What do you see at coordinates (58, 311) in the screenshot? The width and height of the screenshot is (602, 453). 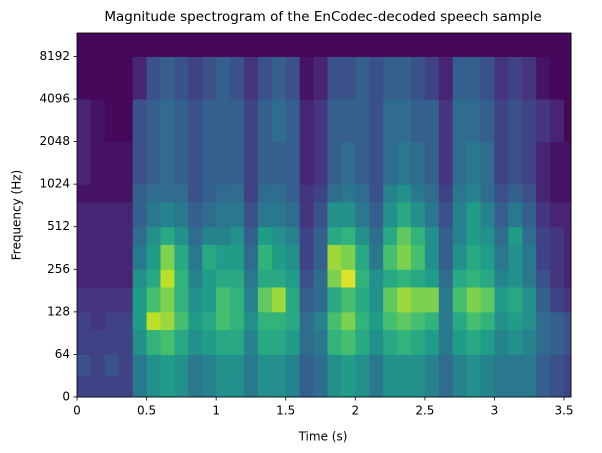 I see `y-tick-label: 128` at bounding box center [58, 311].